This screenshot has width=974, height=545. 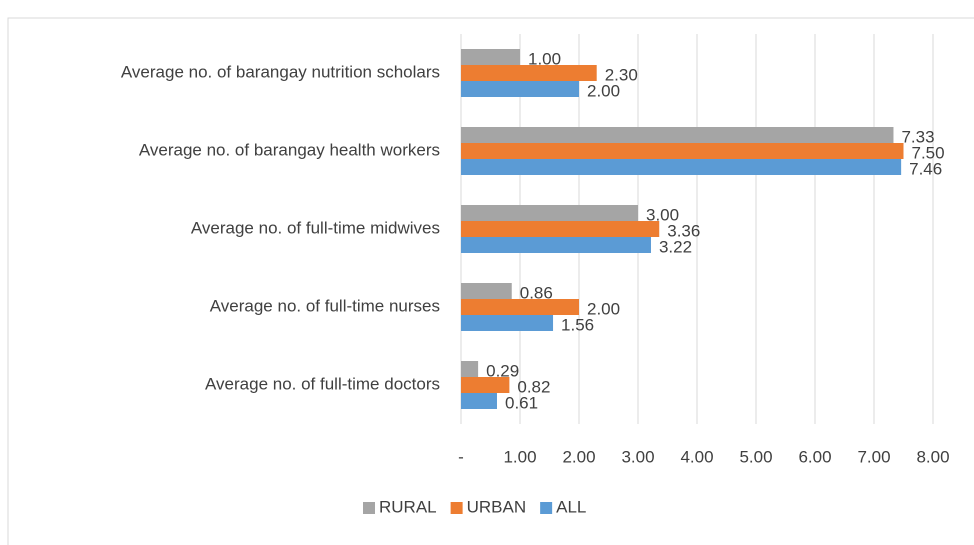 What do you see at coordinates (925, 168) in the screenshot?
I see `data-label: 7.46` at bounding box center [925, 168].